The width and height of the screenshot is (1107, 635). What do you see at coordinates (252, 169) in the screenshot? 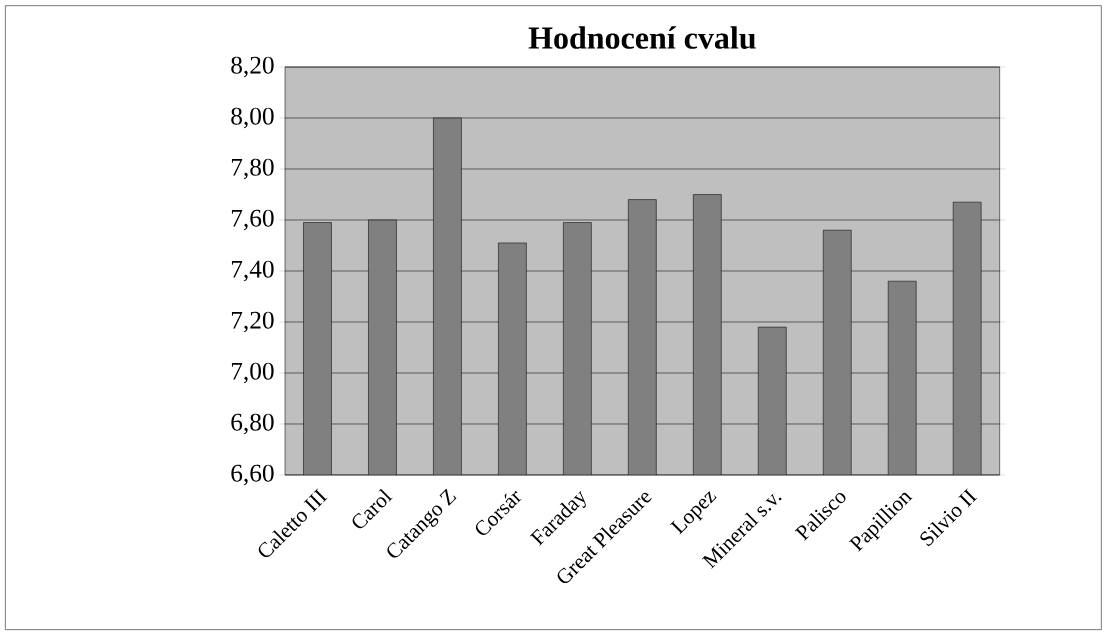
I see `y-tick-label: 7,80` at bounding box center [252, 169].